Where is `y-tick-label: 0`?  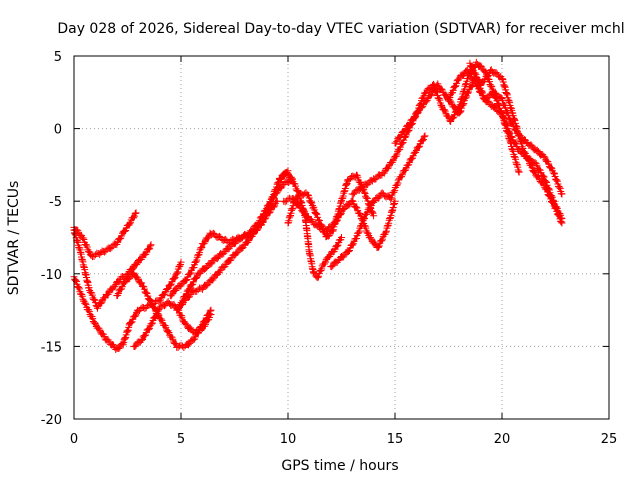
y-tick-label: 0 is located at coordinates (58, 130).